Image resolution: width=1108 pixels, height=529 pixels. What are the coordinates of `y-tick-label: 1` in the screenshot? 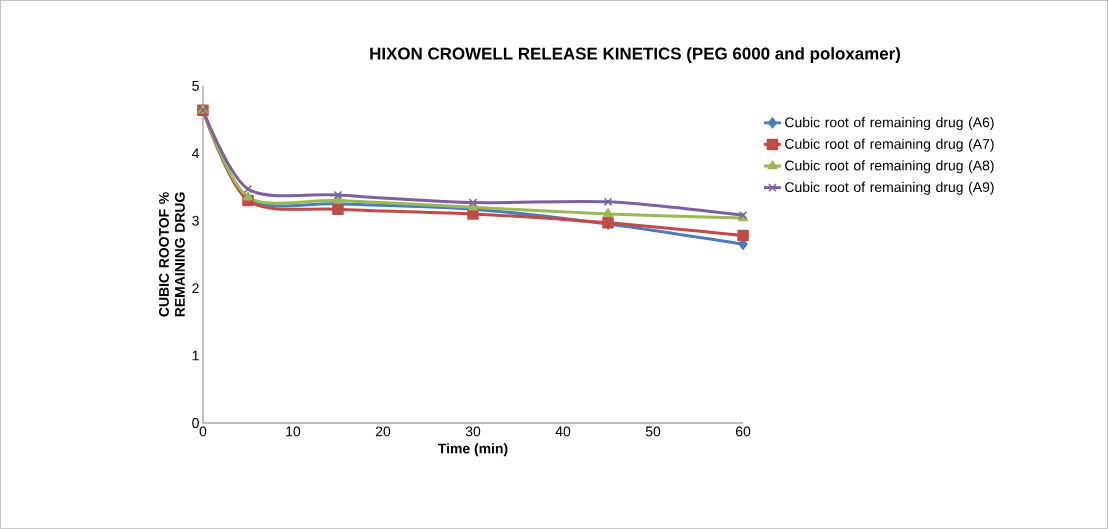 It's located at (195, 355).